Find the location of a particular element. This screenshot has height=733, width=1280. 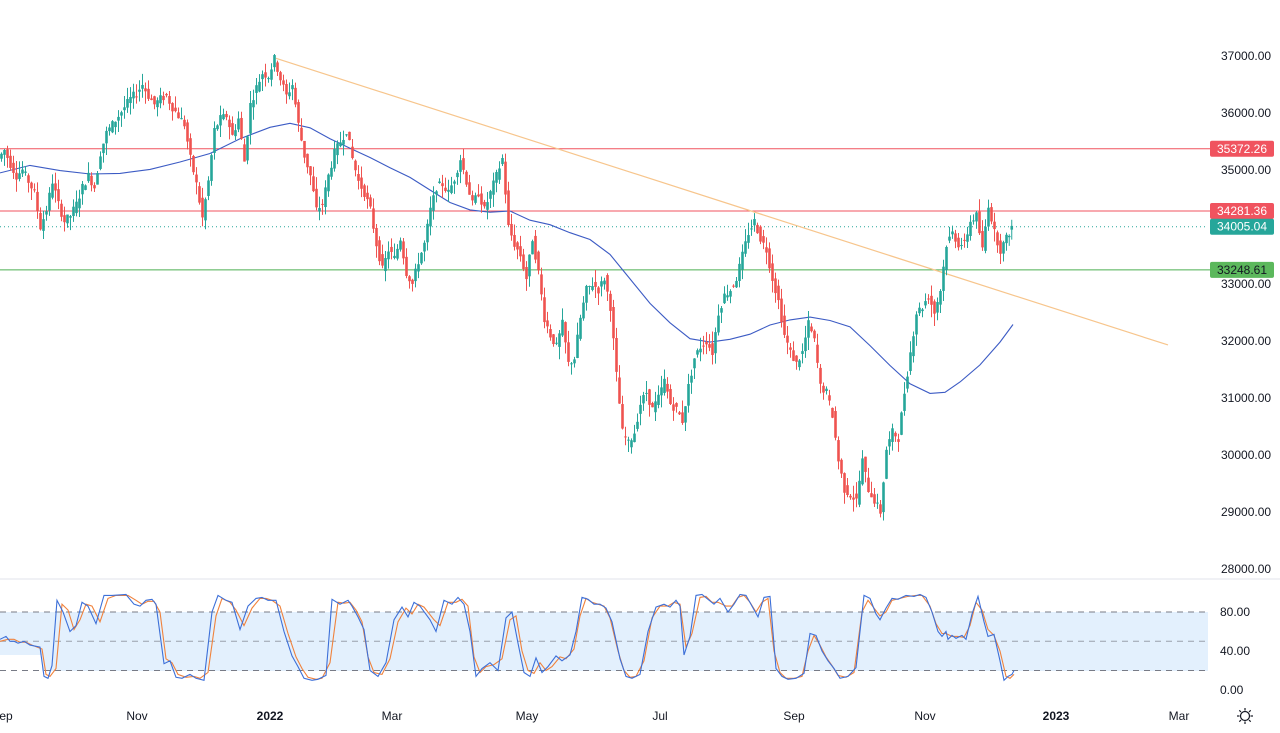

price-tick-label: 35000.00 is located at coordinates (1246, 170).